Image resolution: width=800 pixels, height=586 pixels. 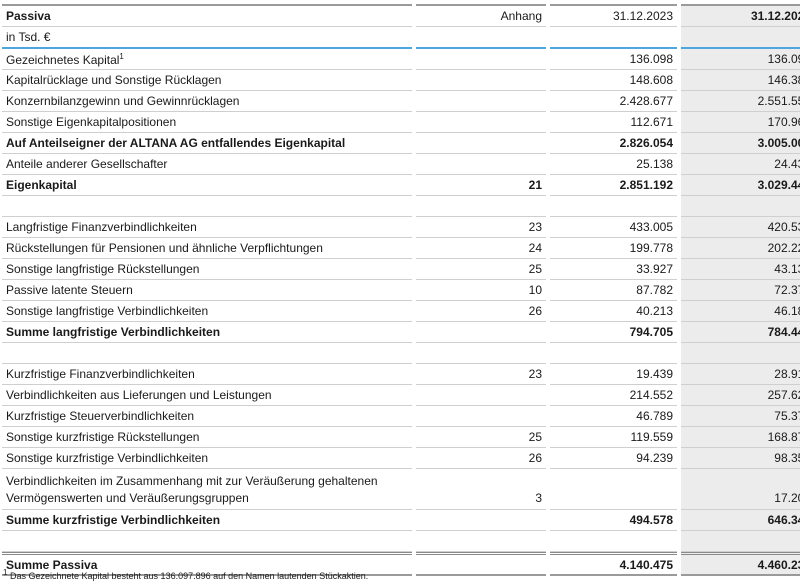 I want to click on row-label: Eigenkapital, so click(x=207, y=185).